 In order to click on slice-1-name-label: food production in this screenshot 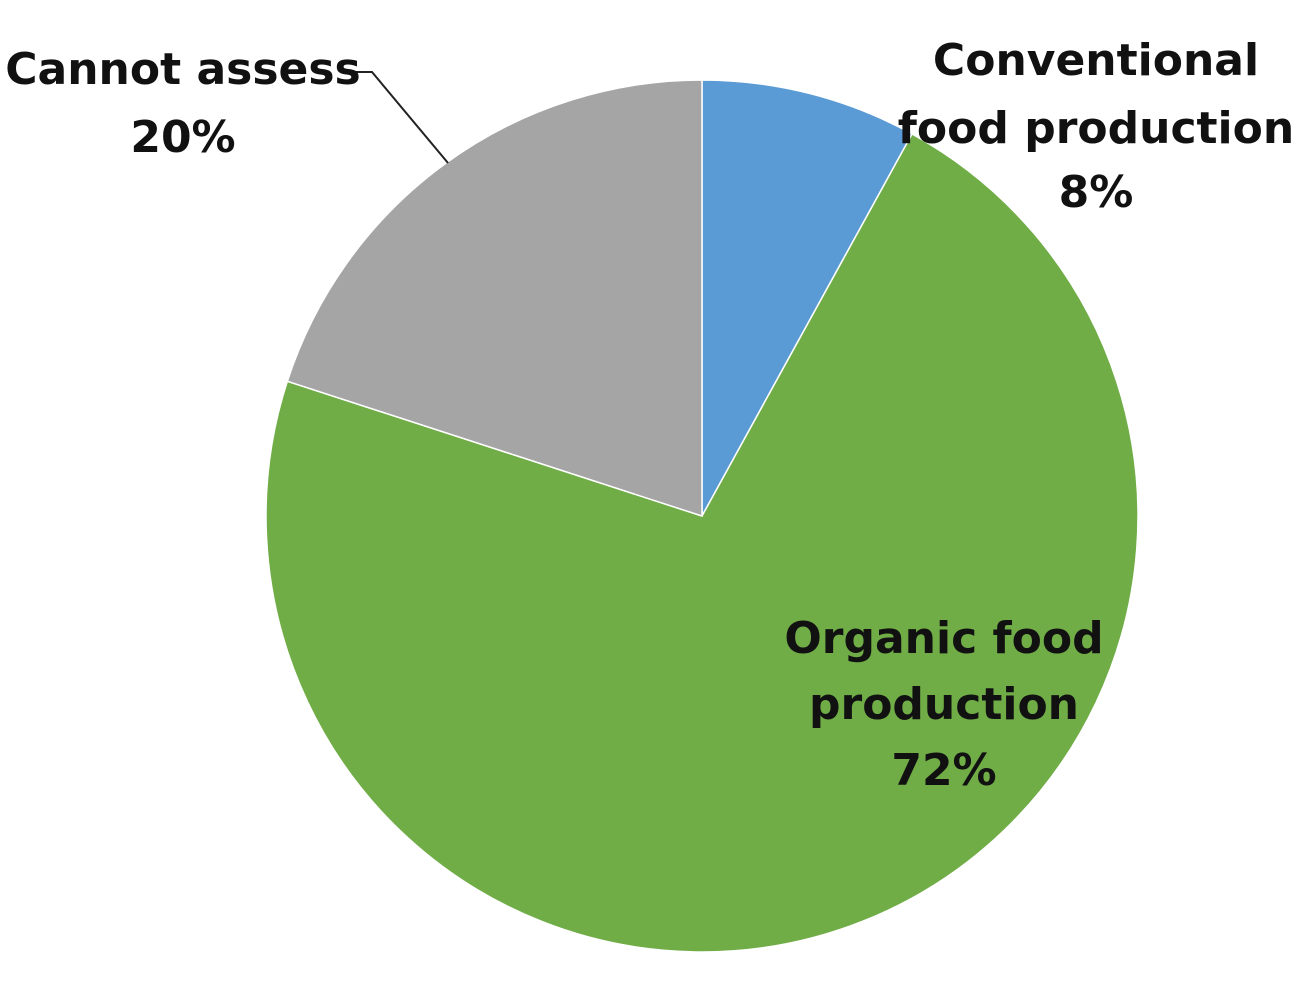, I will do `click(1096, 128)`.